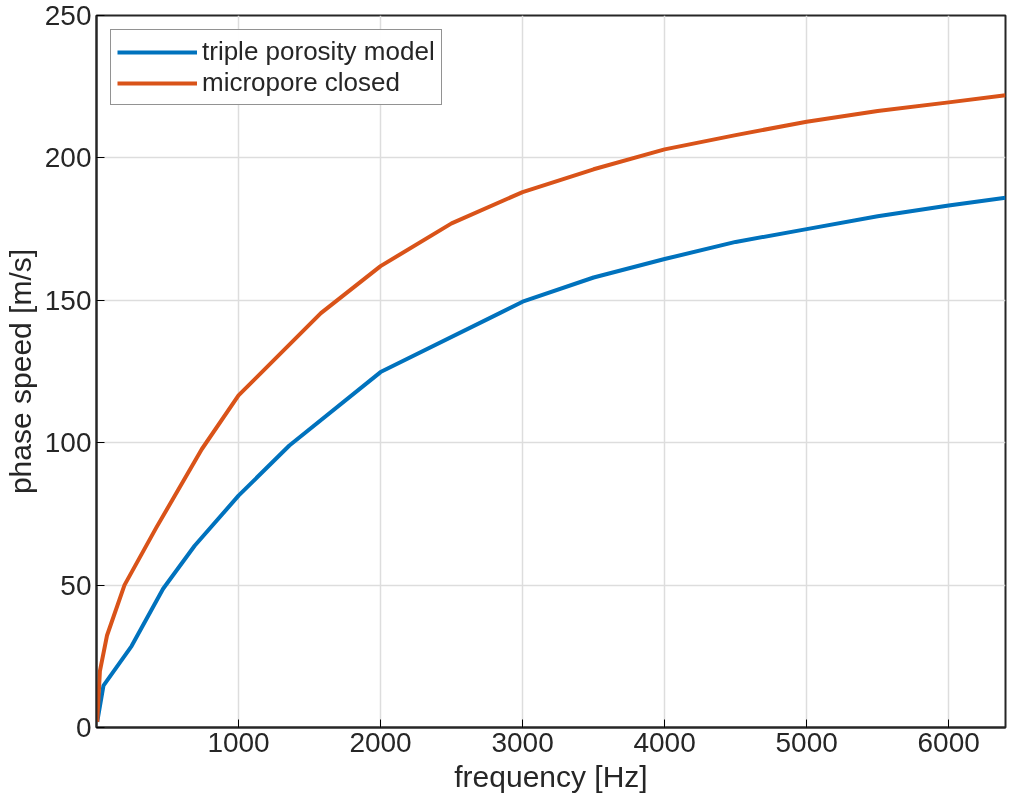 This screenshot has width=1019, height=800. What do you see at coordinates (380, 742) in the screenshot?
I see `x-tick-label: 2000` at bounding box center [380, 742].